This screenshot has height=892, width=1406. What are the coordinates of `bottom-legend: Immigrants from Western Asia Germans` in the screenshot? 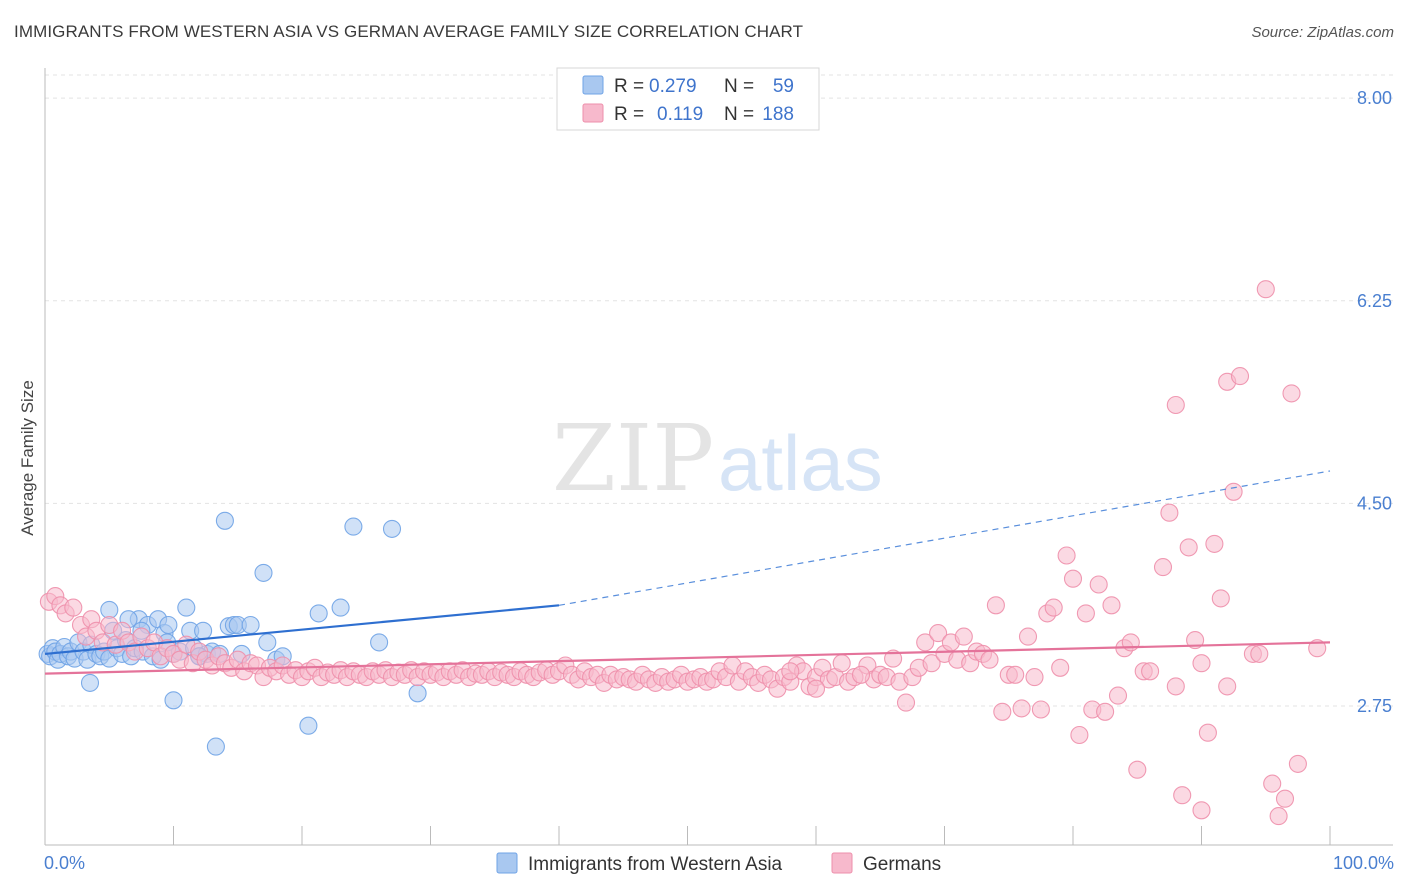 It's located at (718, 863).